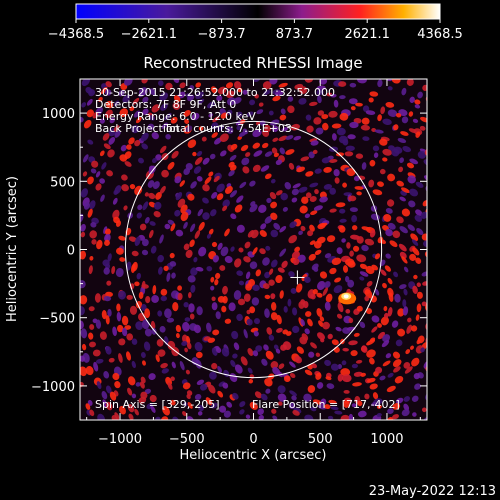 The width and height of the screenshot is (500, 500). I want to click on x-tick-label: −500, so click(187, 439).